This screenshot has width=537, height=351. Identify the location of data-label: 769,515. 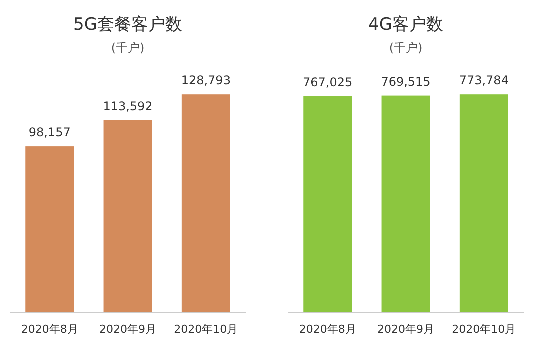
(406, 81).